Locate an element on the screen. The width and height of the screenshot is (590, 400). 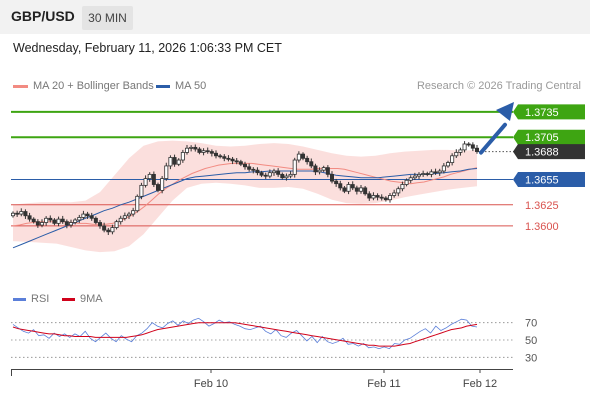
legend-9ma: 9MA is located at coordinates (82, 299).